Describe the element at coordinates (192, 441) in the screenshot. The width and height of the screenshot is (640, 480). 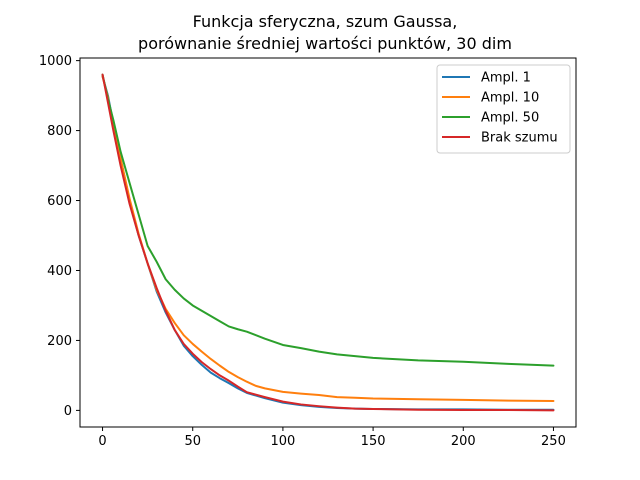
I see `x-tick-label: 50` at that location.